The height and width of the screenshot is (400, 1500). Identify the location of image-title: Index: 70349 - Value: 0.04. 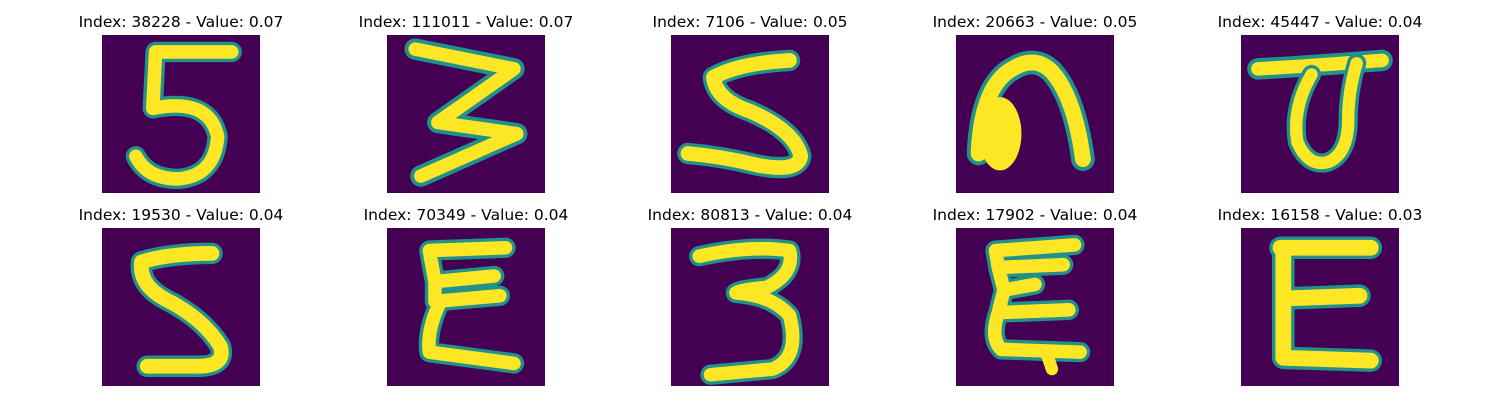
(466, 215).